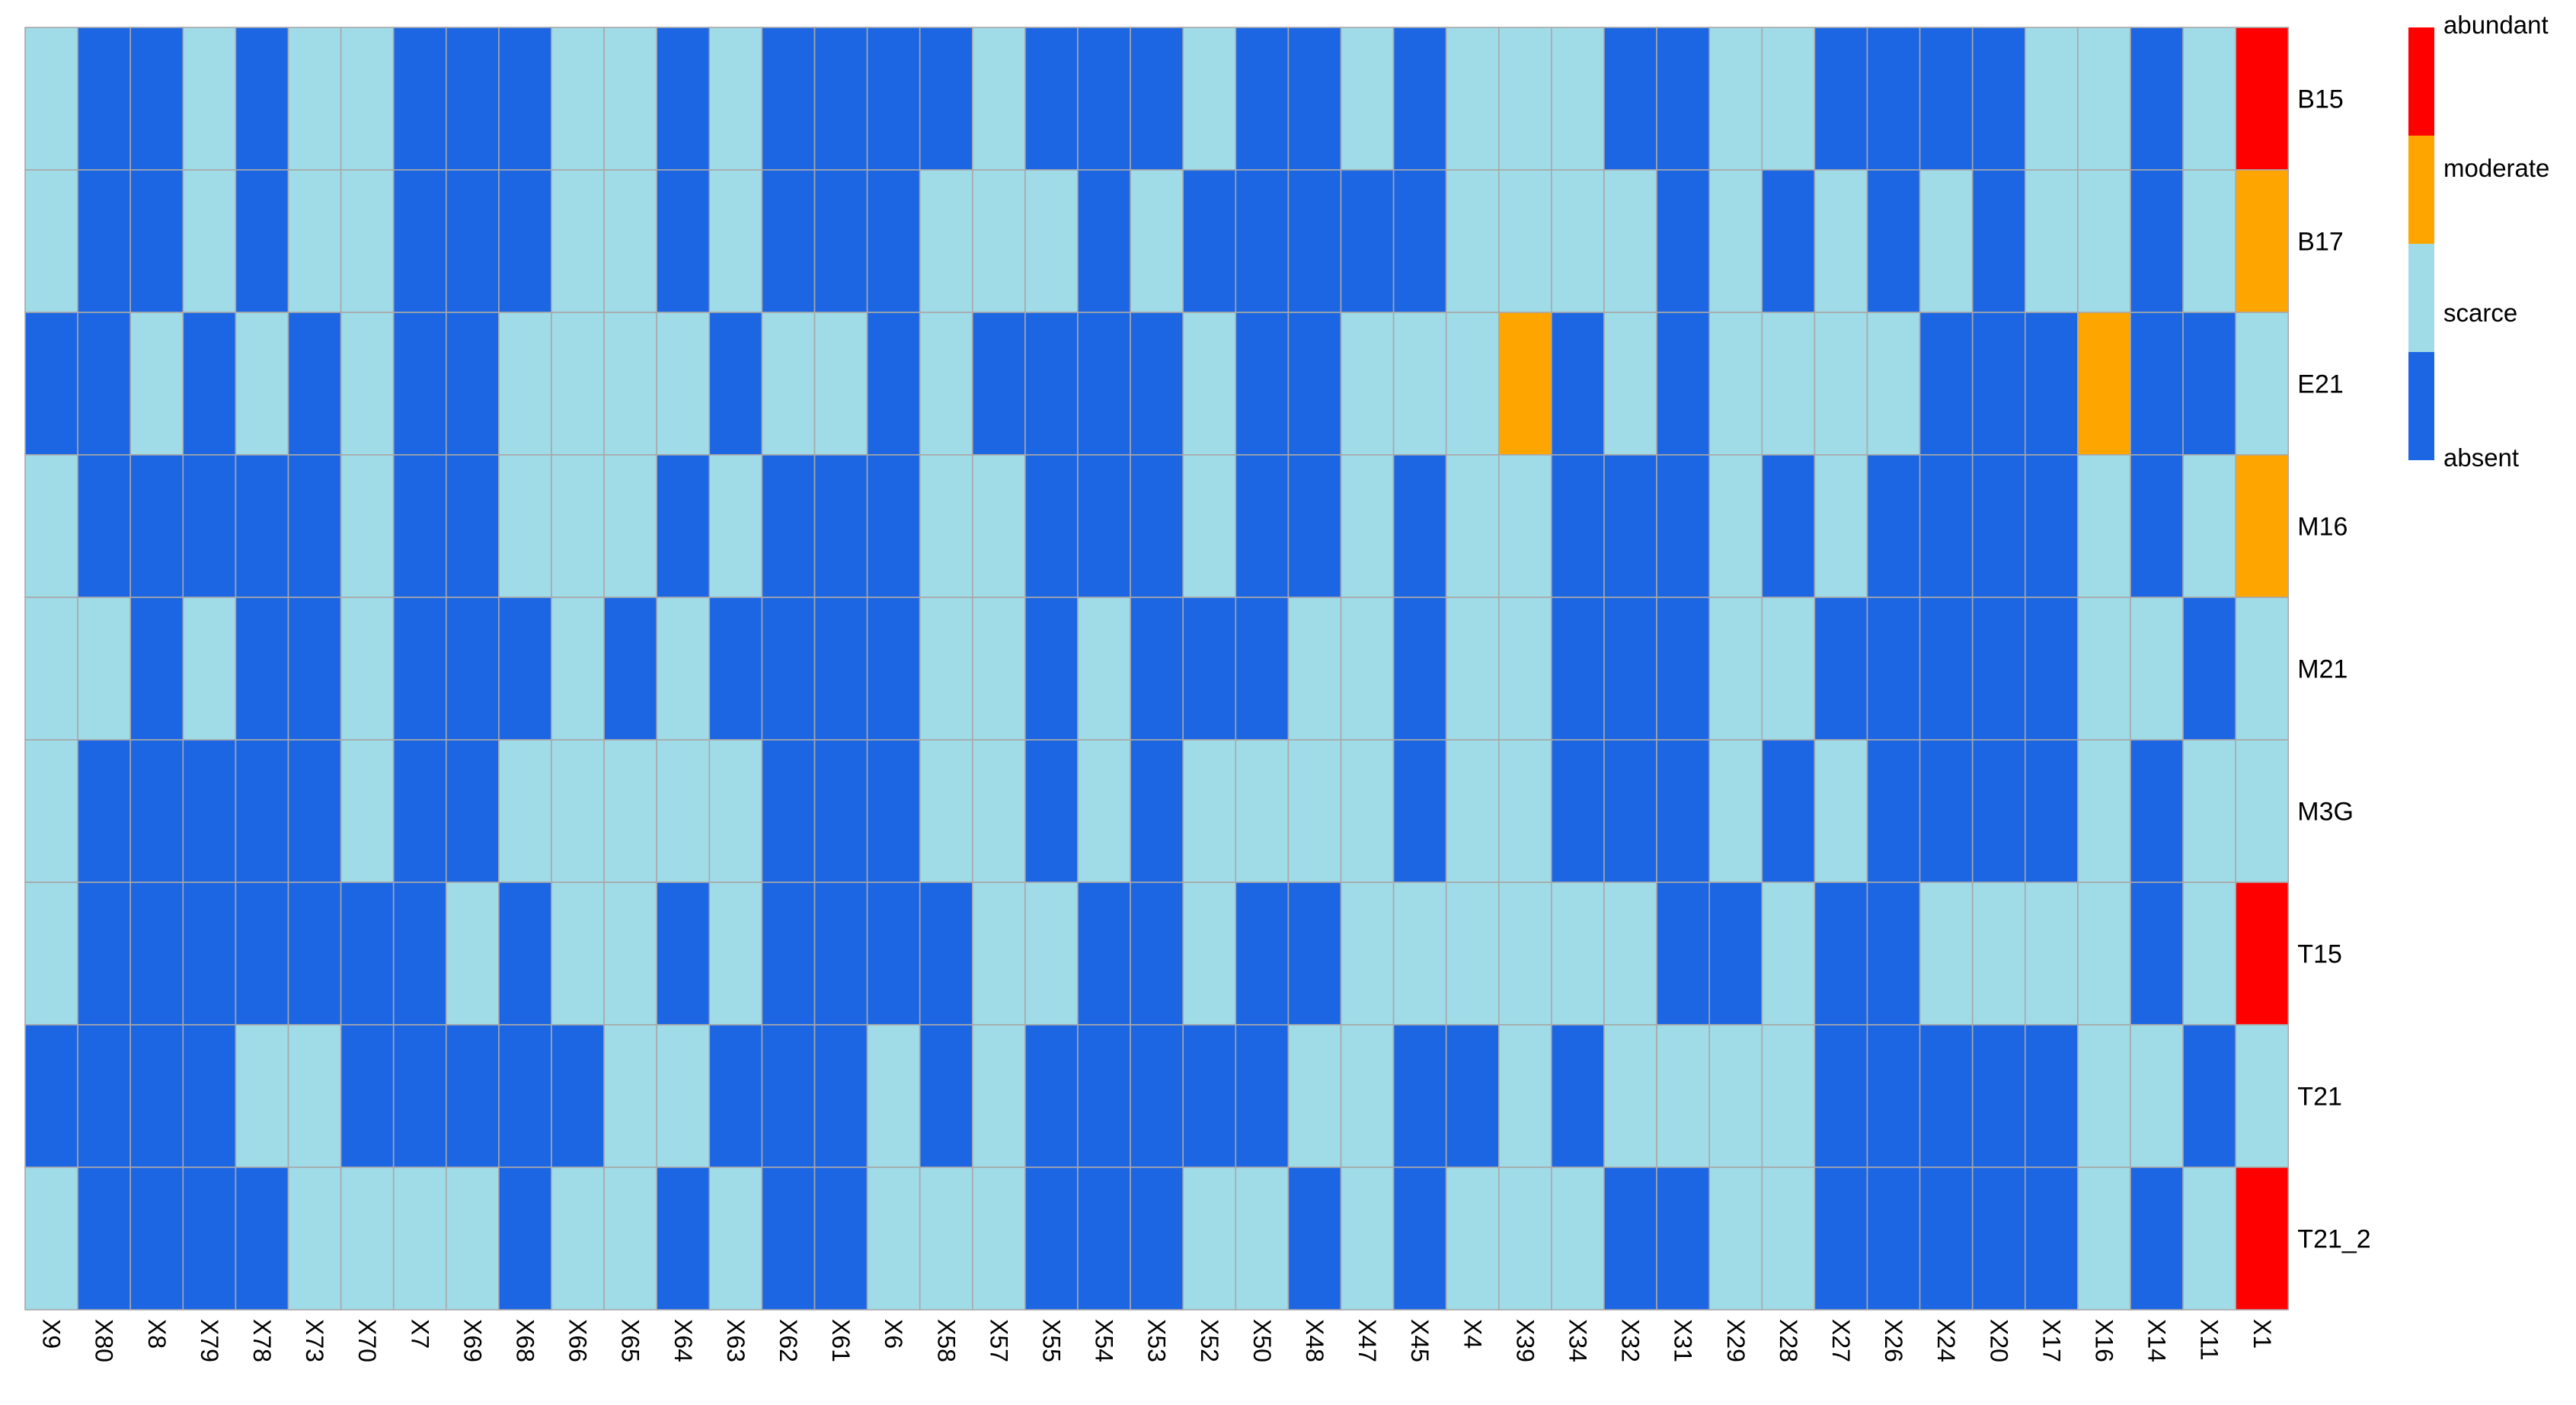 This screenshot has width=2576, height=1405. What do you see at coordinates (525, 1239) in the screenshot?
I see `cell-t21-2-x68` at bounding box center [525, 1239].